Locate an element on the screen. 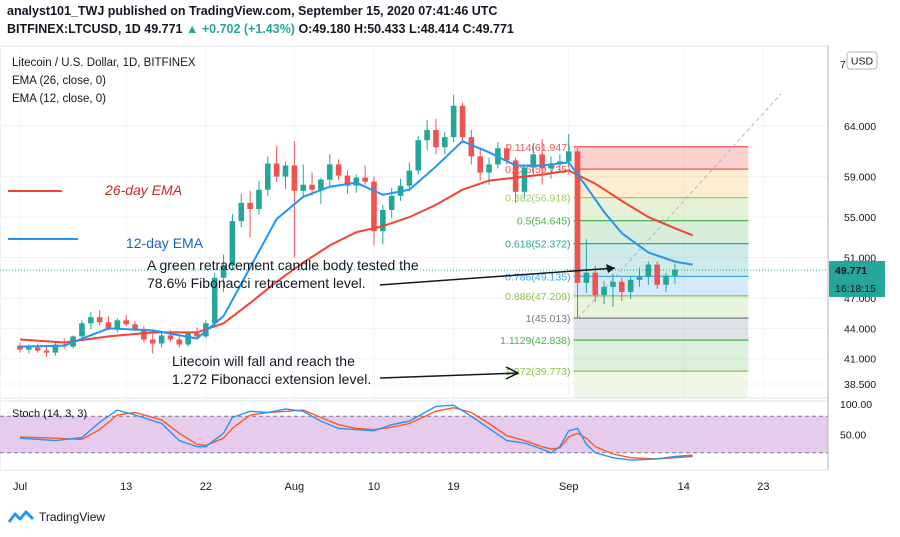 The image size is (900, 537). countdown-badge-text: 16:18:15 is located at coordinates (855, 289).